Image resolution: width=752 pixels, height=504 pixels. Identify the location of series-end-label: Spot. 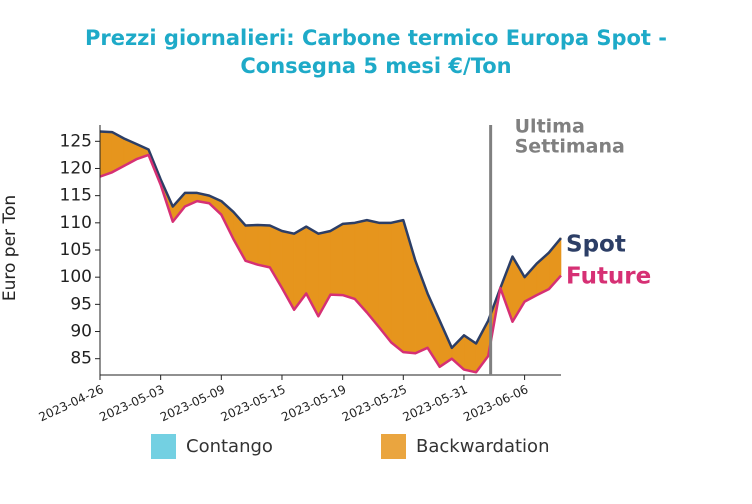
(596, 245).